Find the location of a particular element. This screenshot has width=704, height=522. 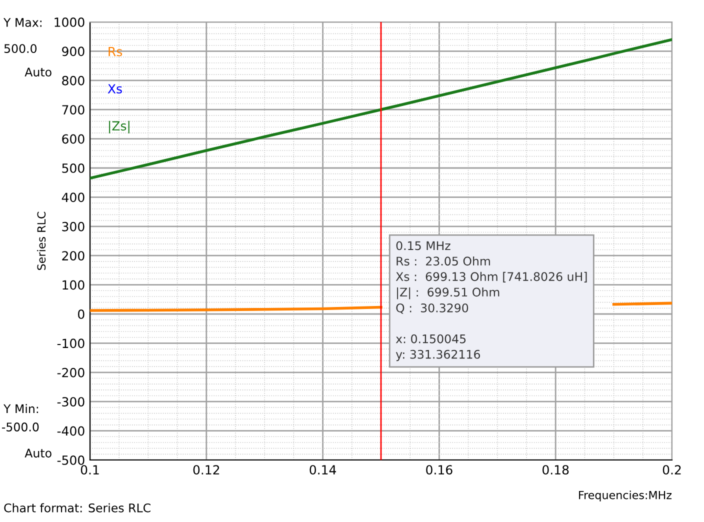

text: Y Max: is located at coordinates (22, 22).